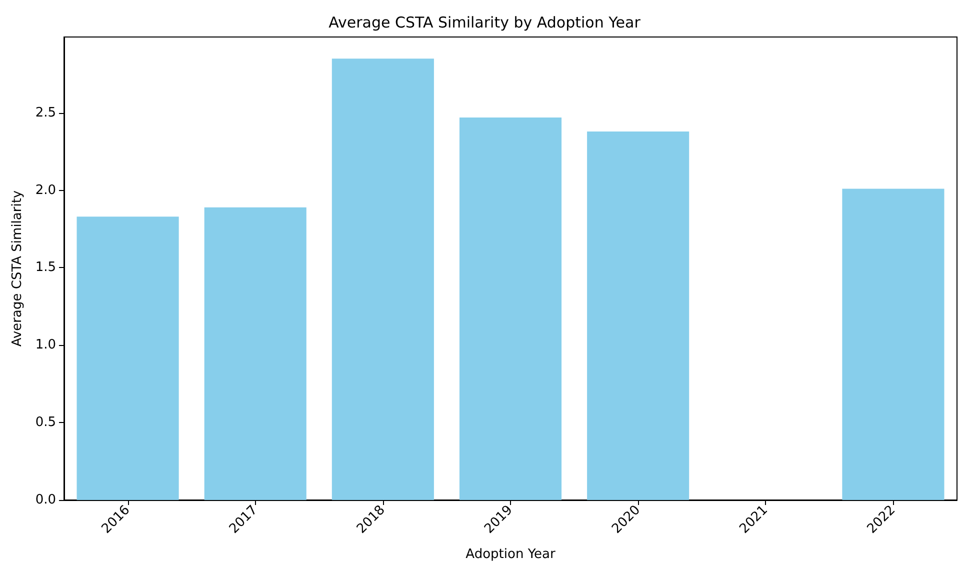  Describe the element at coordinates (45, 500) in the screenshot. I see `y-tick-label: 0.0` at that location.